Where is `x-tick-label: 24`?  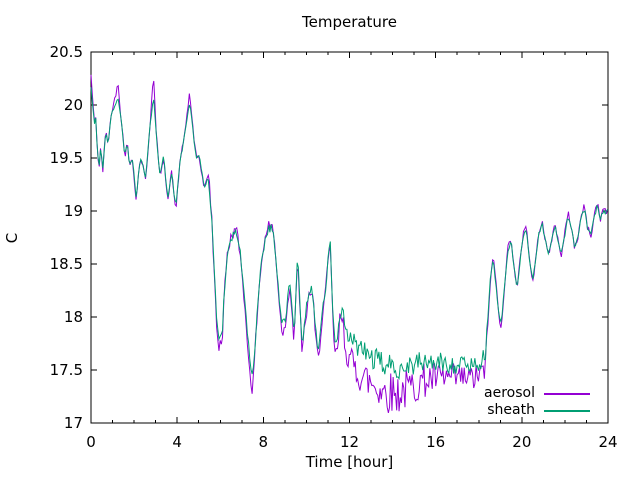 x-tick-label: 24 is located at coordinates (607, 442).